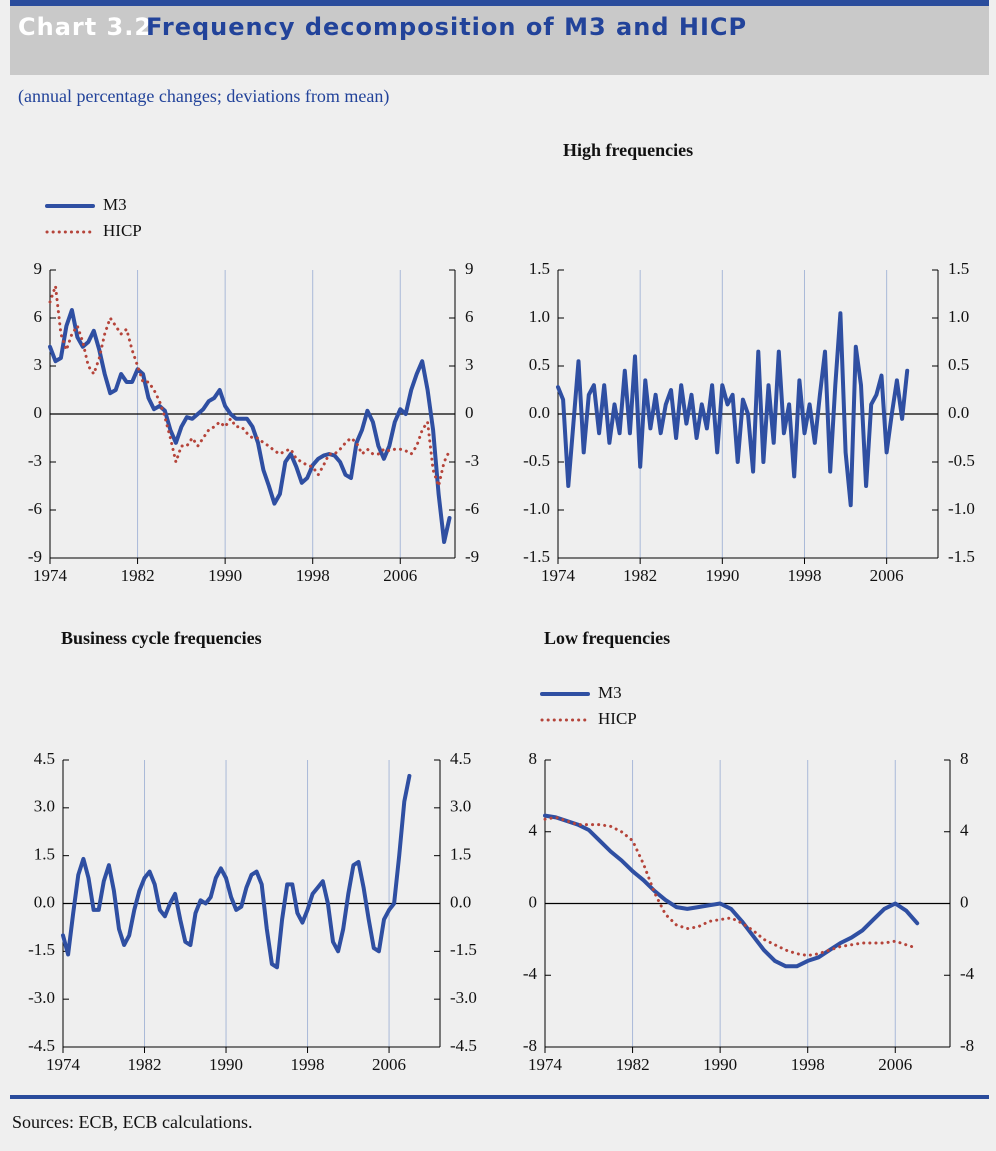 This screenshot has height=1151, width=996. What do you see at coordinates (967, 1045) in the screenshot?
I see `y2-tick-label: -8` at bounding box center [967, 1045].